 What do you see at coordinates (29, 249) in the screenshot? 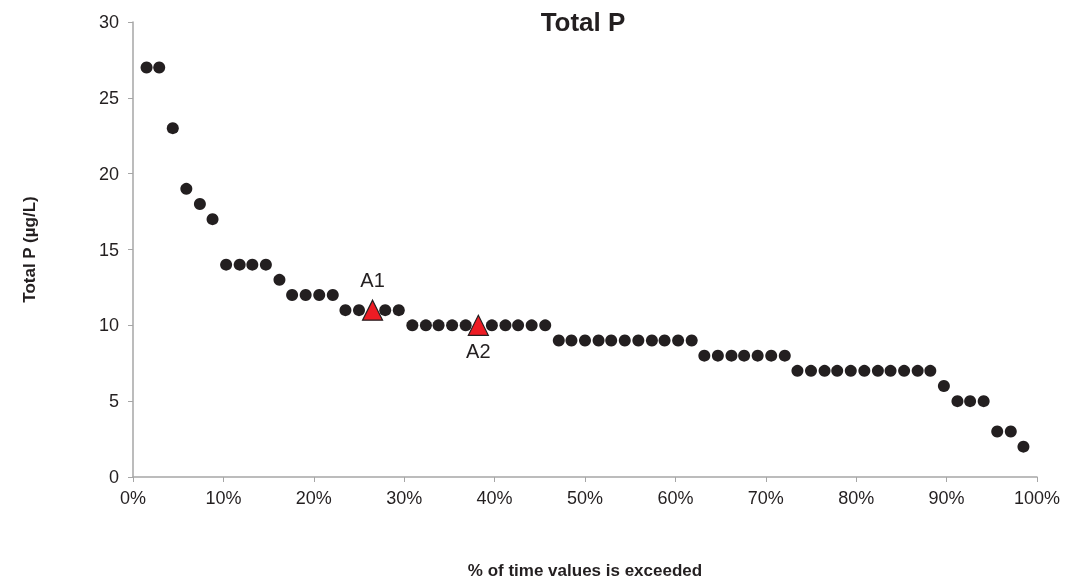
I see `y-axis-title: Total P (µg/L)` at bounding box center [29, 249].